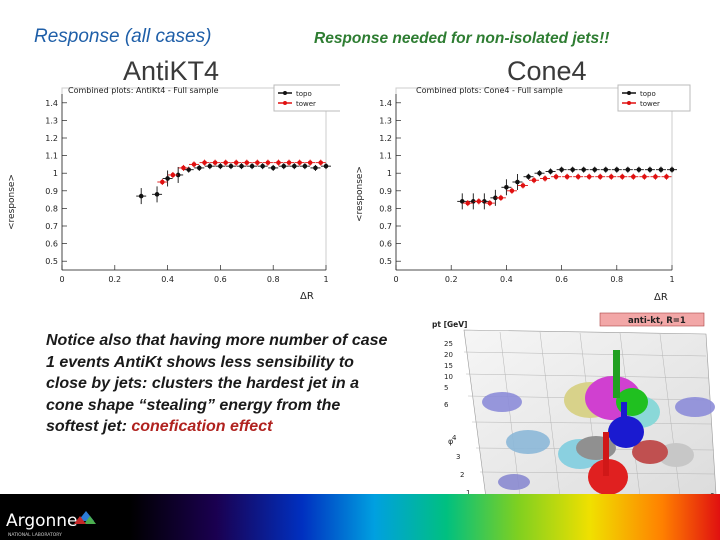 The width and height of the screenshot is (720, 540). What do you see at coordinates (385, 191) in the screenshot?
I see `y-tick-label: 0.9` at bounding box center [385, 191].